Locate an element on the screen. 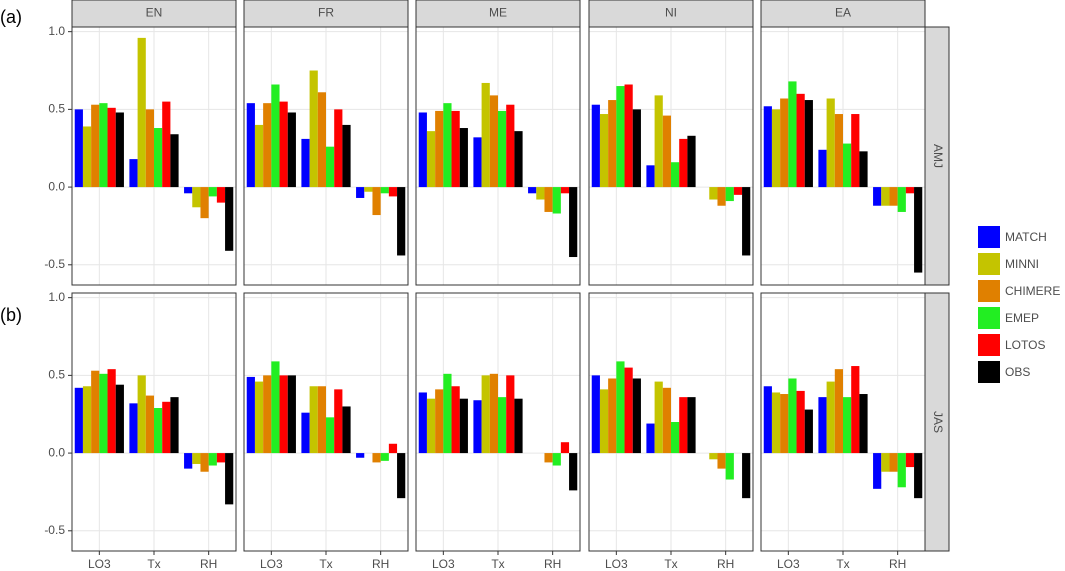 The height and width of the screenshot is (571, 1065). column-label: ME is located at coordinates (498, 13).